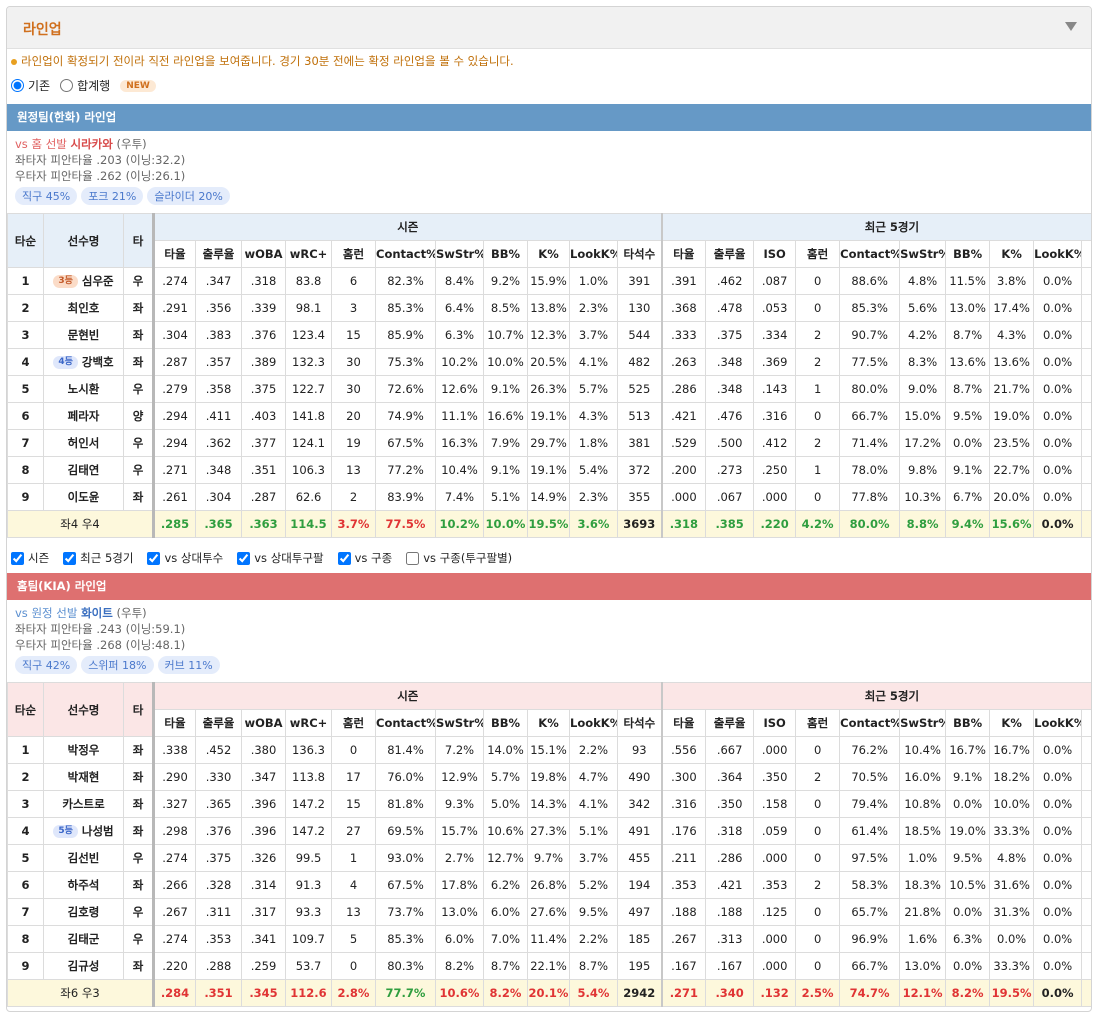  What do you see at coordinates (280, 558) in the screenshot?
I see `filter-option: vs 상대투구팔` at bounding box center [280, 558].